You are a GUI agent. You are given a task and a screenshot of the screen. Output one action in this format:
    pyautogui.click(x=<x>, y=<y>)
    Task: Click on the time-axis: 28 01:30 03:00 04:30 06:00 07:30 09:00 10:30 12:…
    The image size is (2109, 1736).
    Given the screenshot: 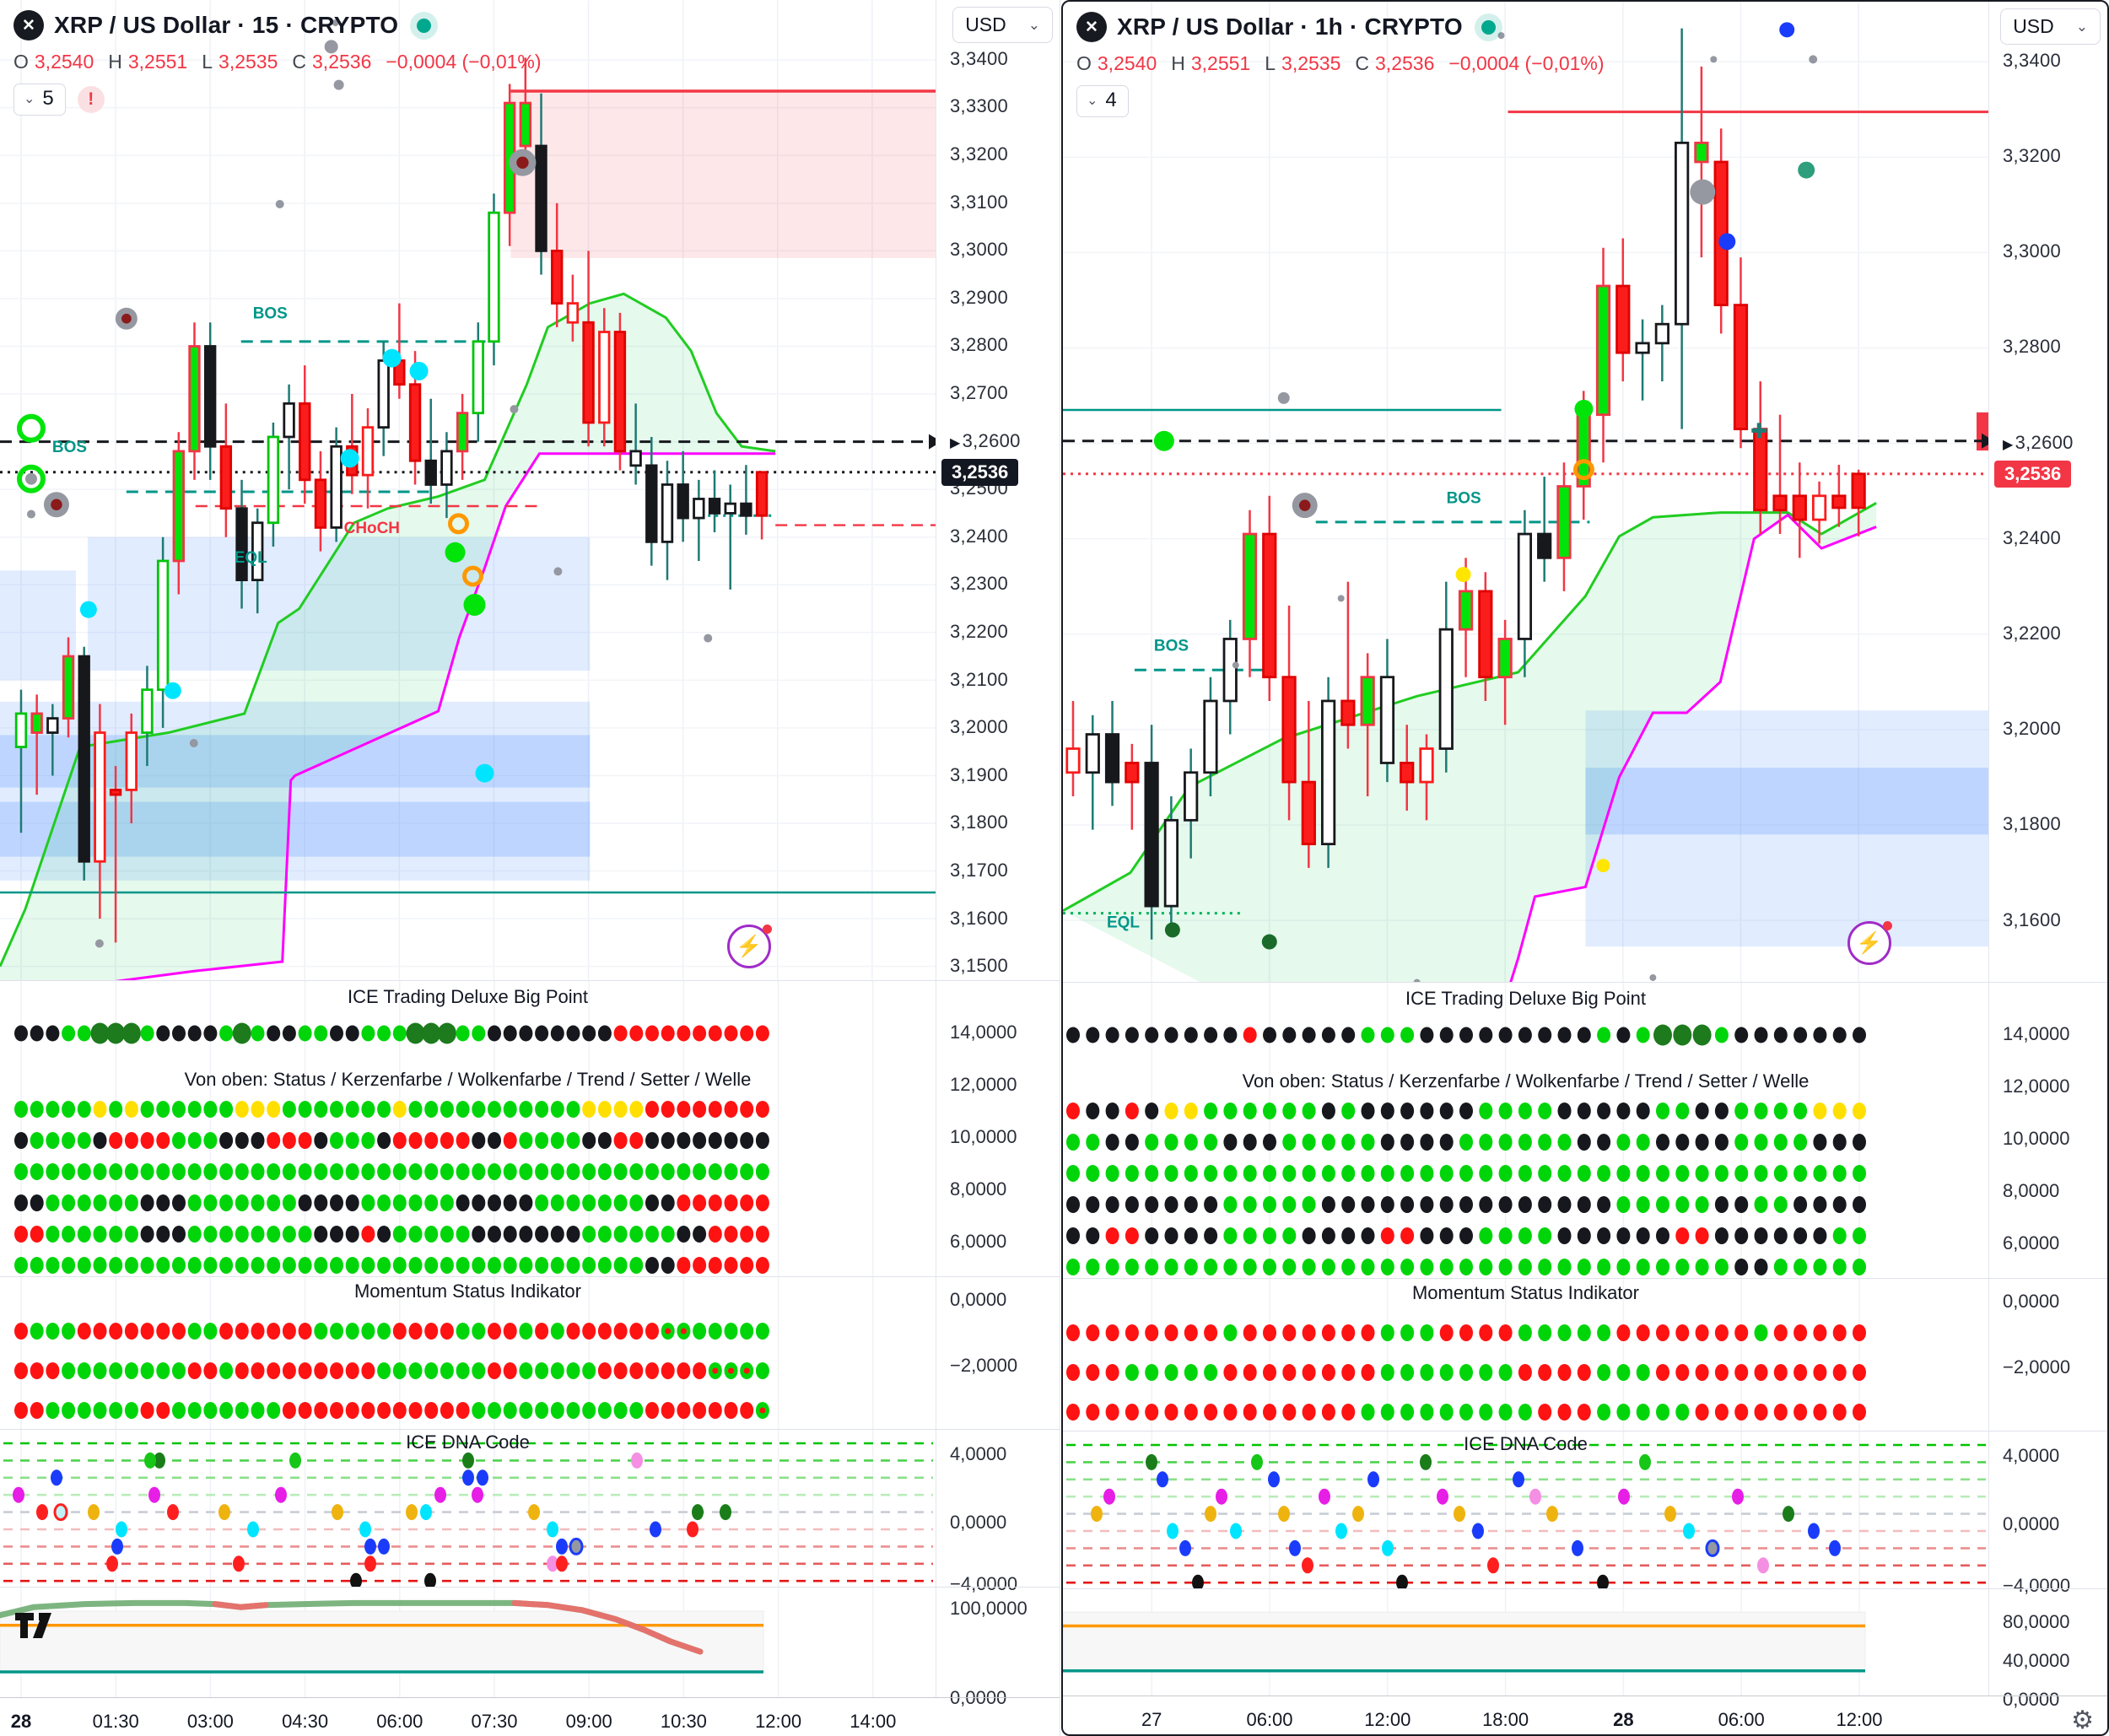 What is the action you would take?
    pyautogui.click(x=530, y=1716)
    